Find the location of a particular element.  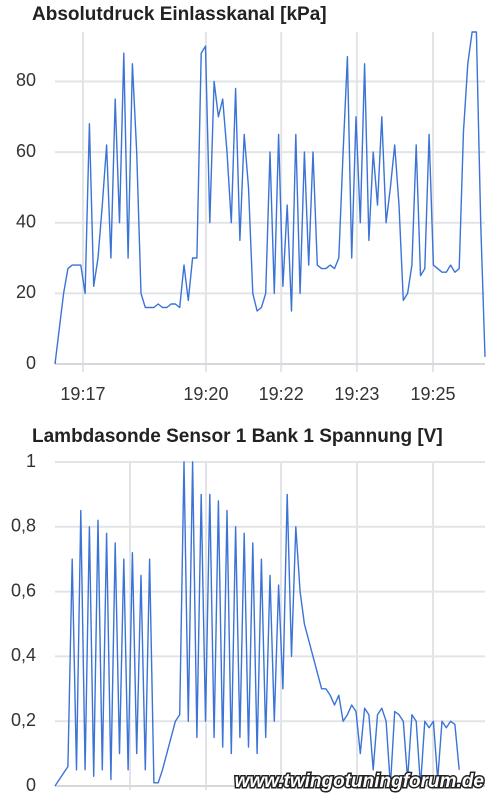

y-tick-label: 40 is located at coordinates (26, 221).